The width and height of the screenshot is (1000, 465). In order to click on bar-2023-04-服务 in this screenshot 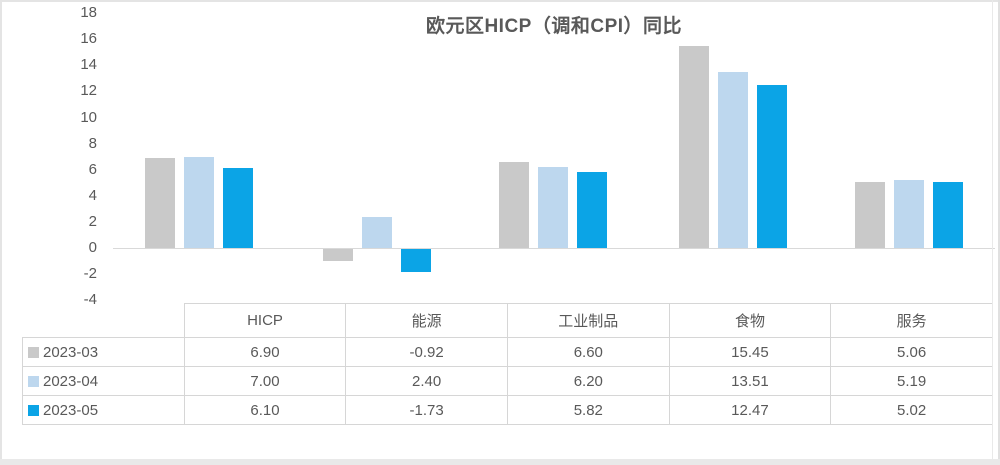, I will do `click(909, 214)`.